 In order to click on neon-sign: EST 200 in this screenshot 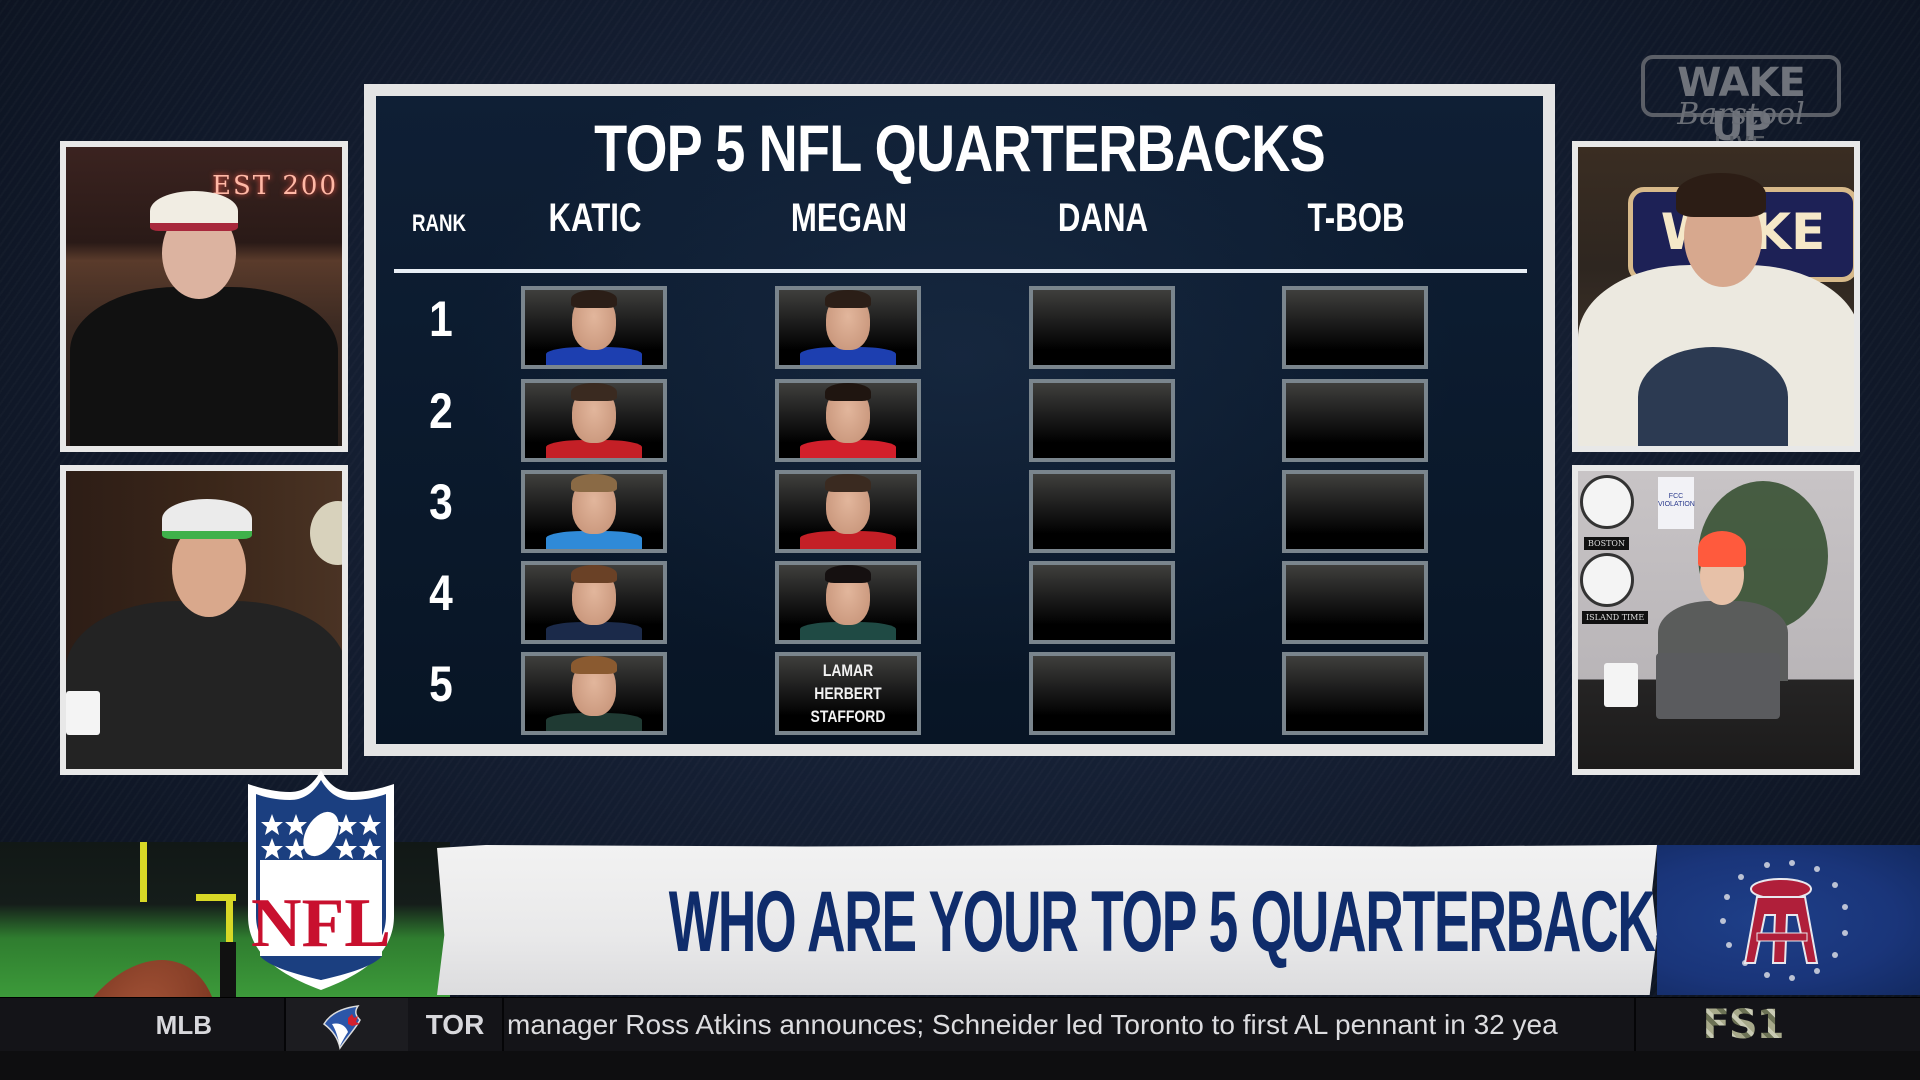, I will do `click(274, 186)`.